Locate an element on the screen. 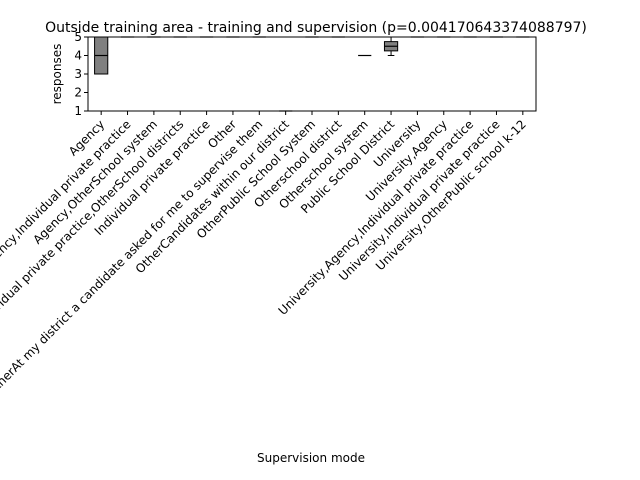 This screenshot has height=480, width=640. y-axis-label: responses is located at coordinates (57, 74).